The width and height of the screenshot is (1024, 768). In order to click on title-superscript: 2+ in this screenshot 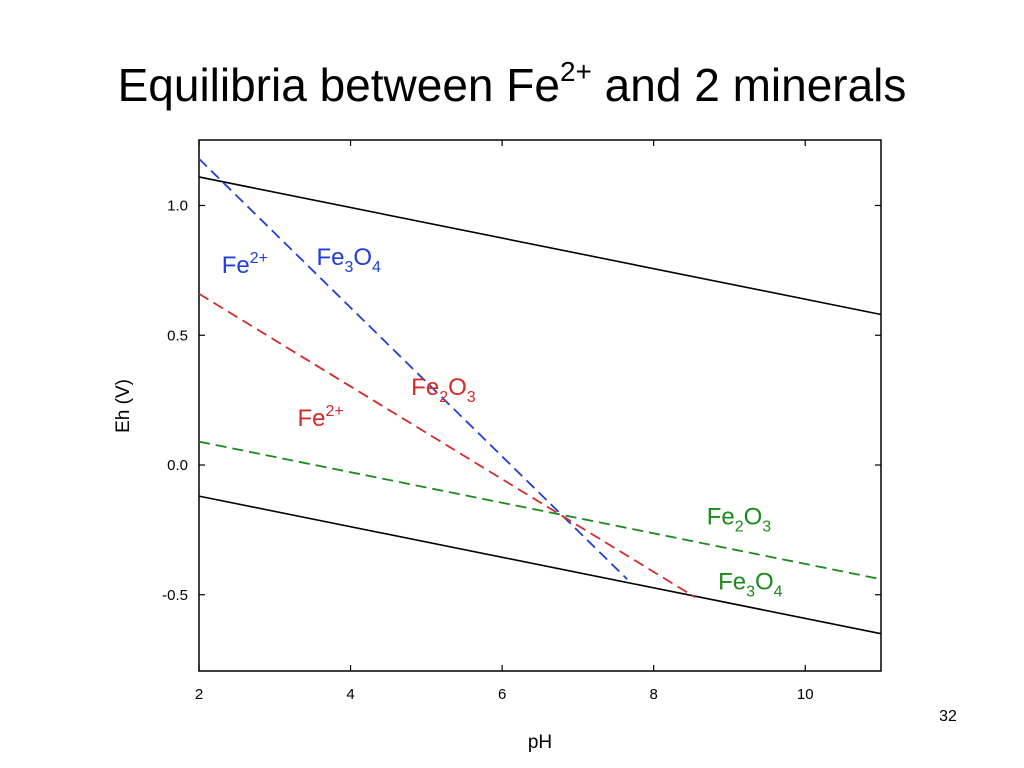, I will do `click(575, 71)`.